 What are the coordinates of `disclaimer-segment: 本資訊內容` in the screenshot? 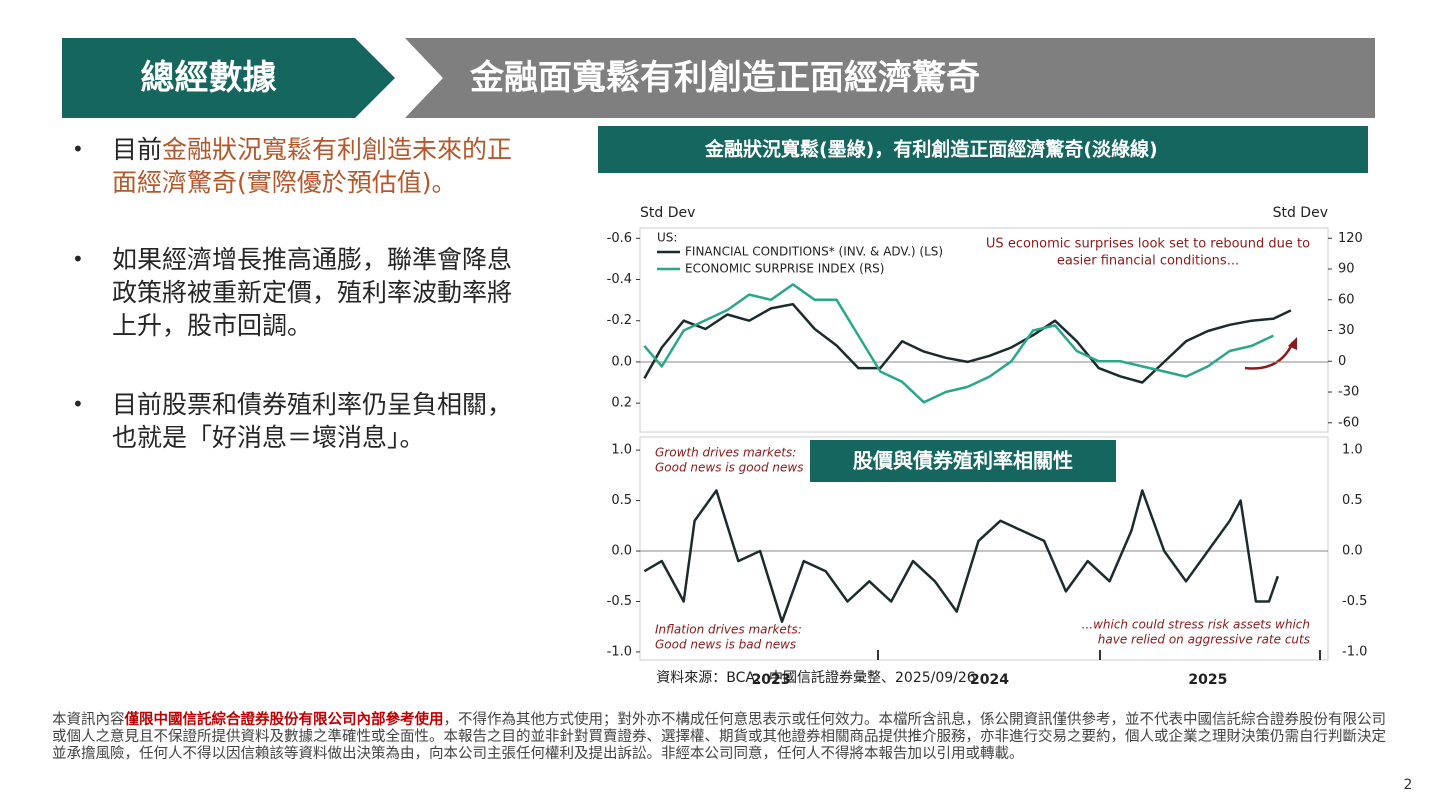 It's located at (88, 720).